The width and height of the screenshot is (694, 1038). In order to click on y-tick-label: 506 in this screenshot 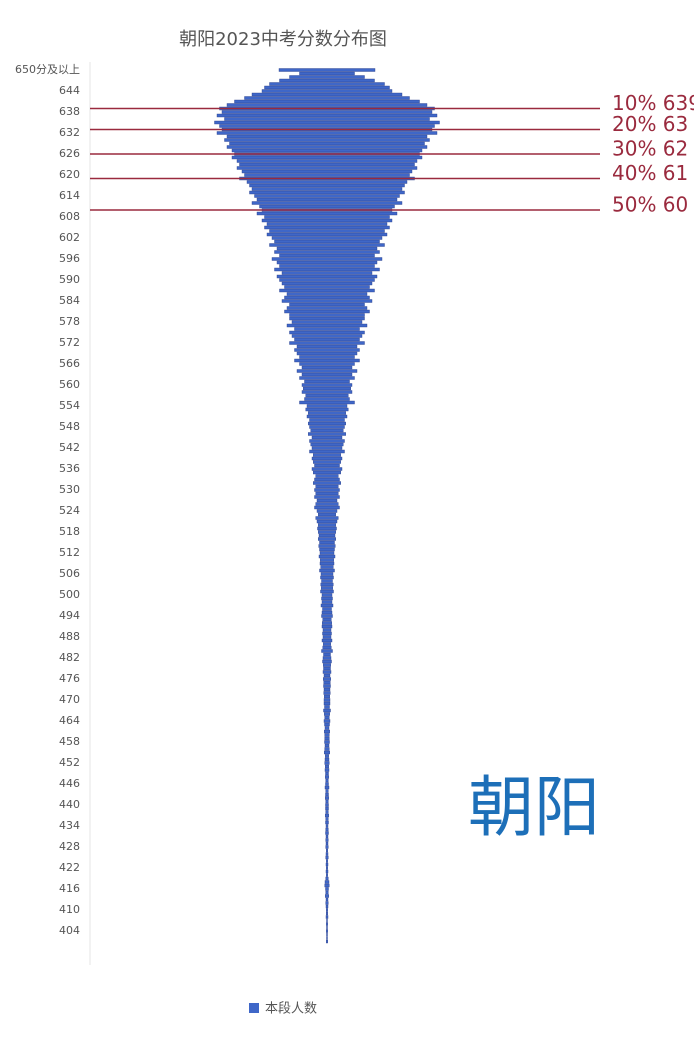, I will do `click(69, 573)`.